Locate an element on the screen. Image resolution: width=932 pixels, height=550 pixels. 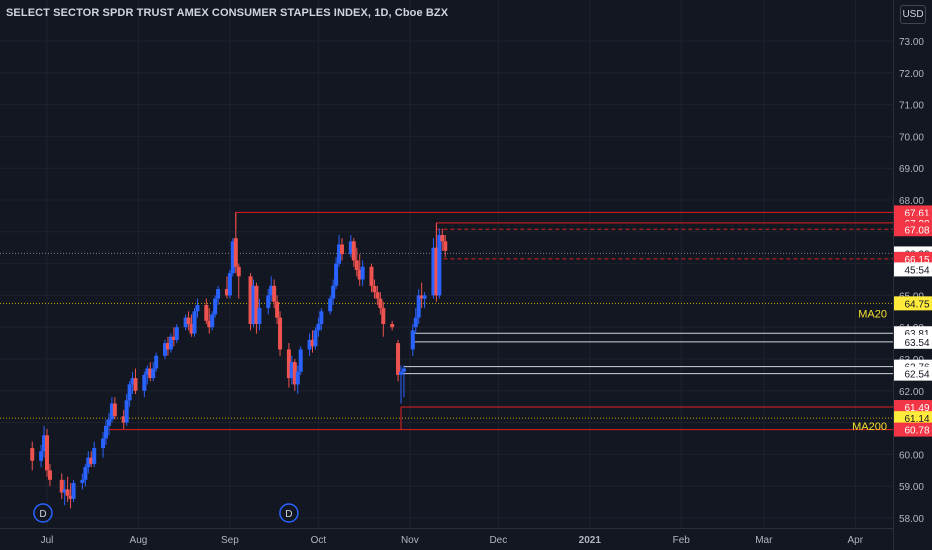
x-tick-label: Sep is located at coordinates (230, 540).